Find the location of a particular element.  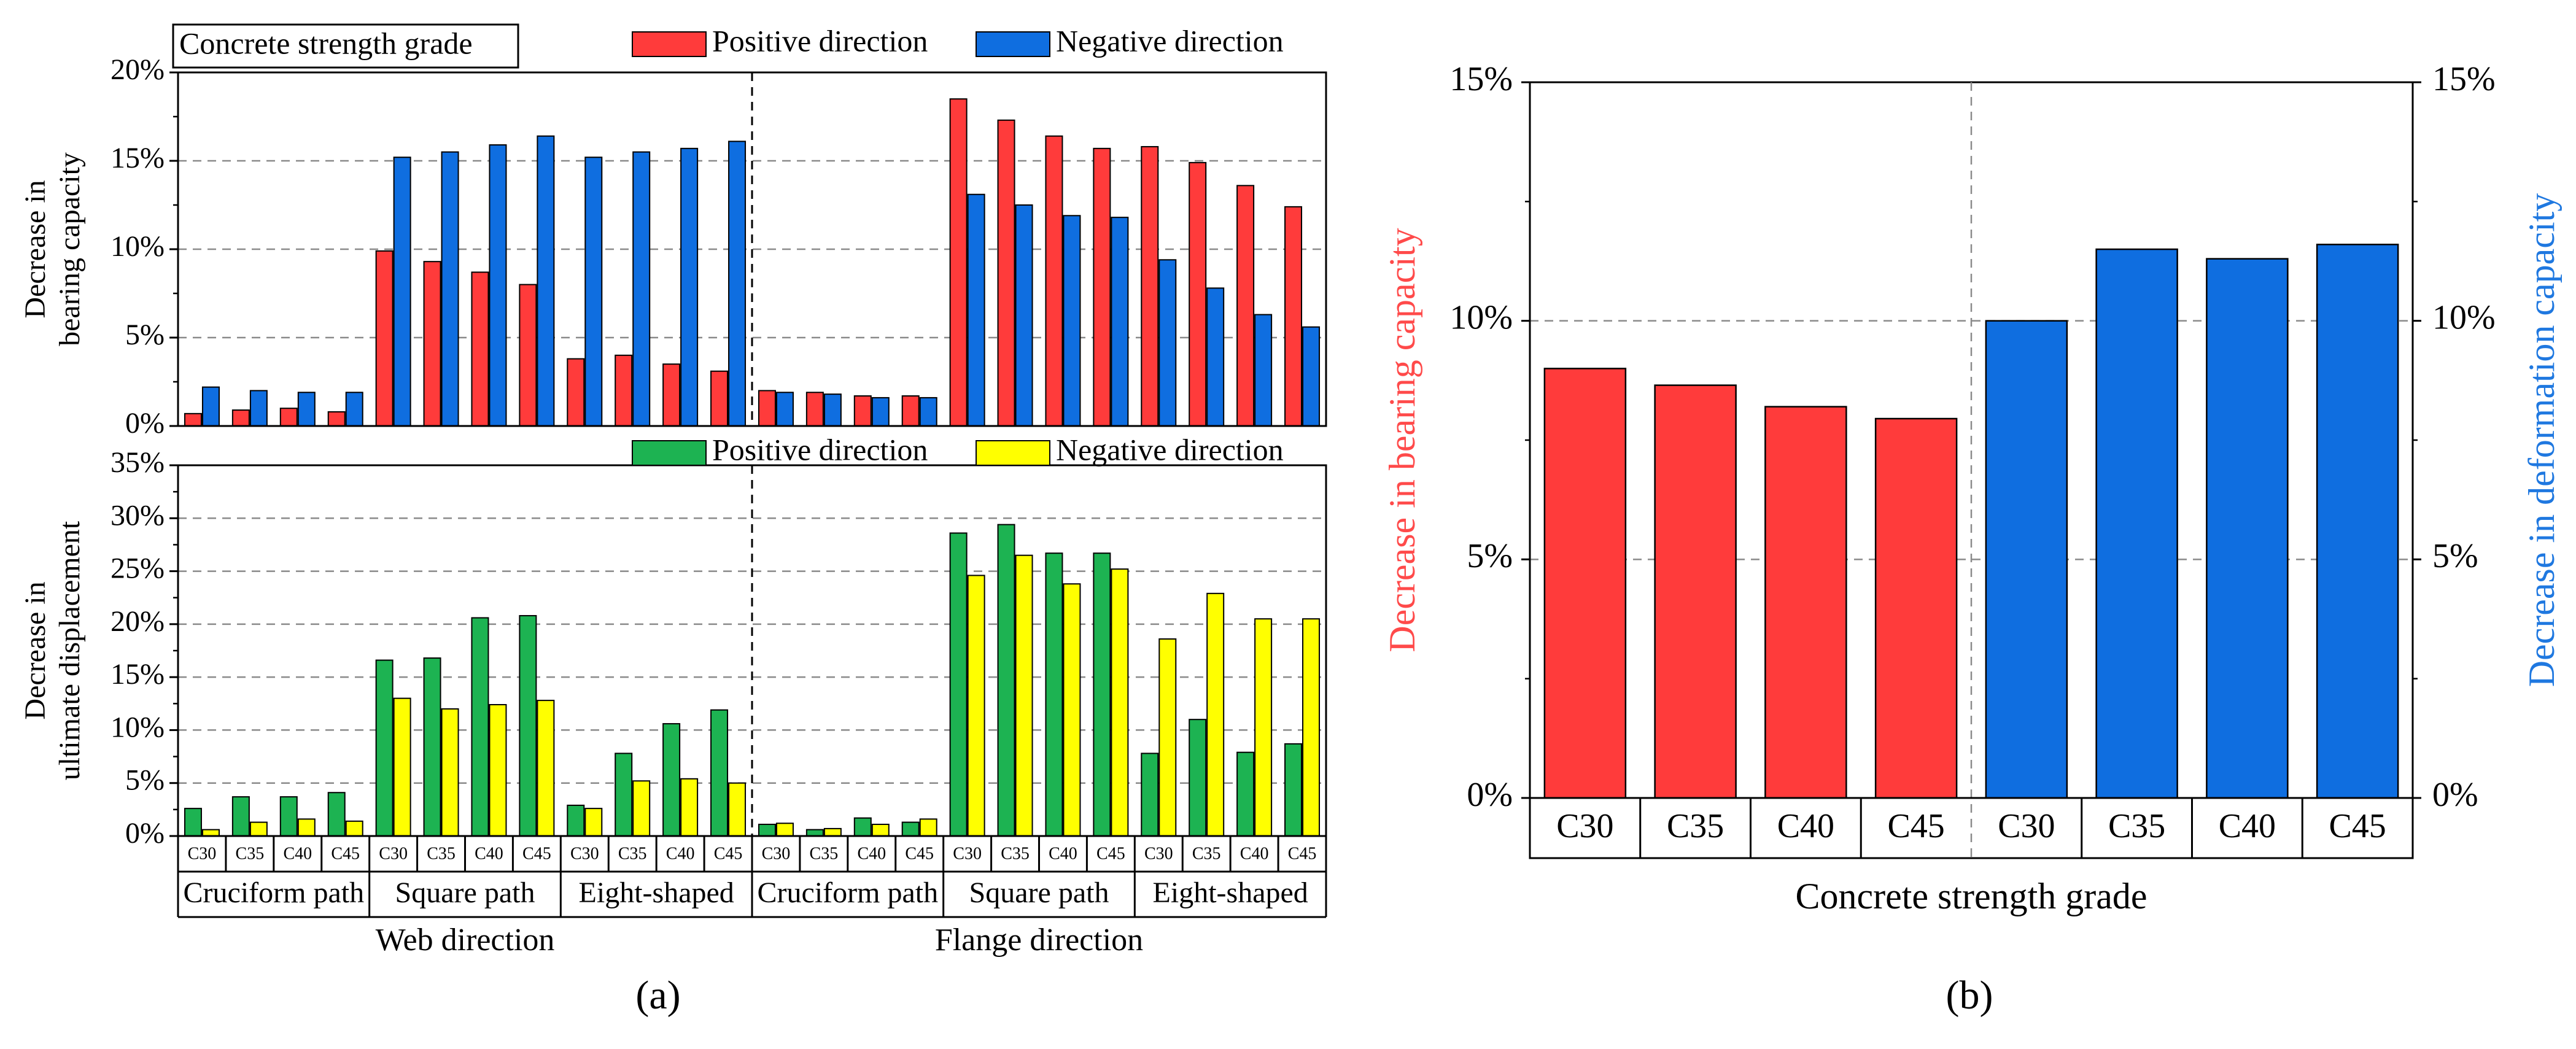

a-top-ylabel-line2: bearing capacity is located at coordinates (69, 249).